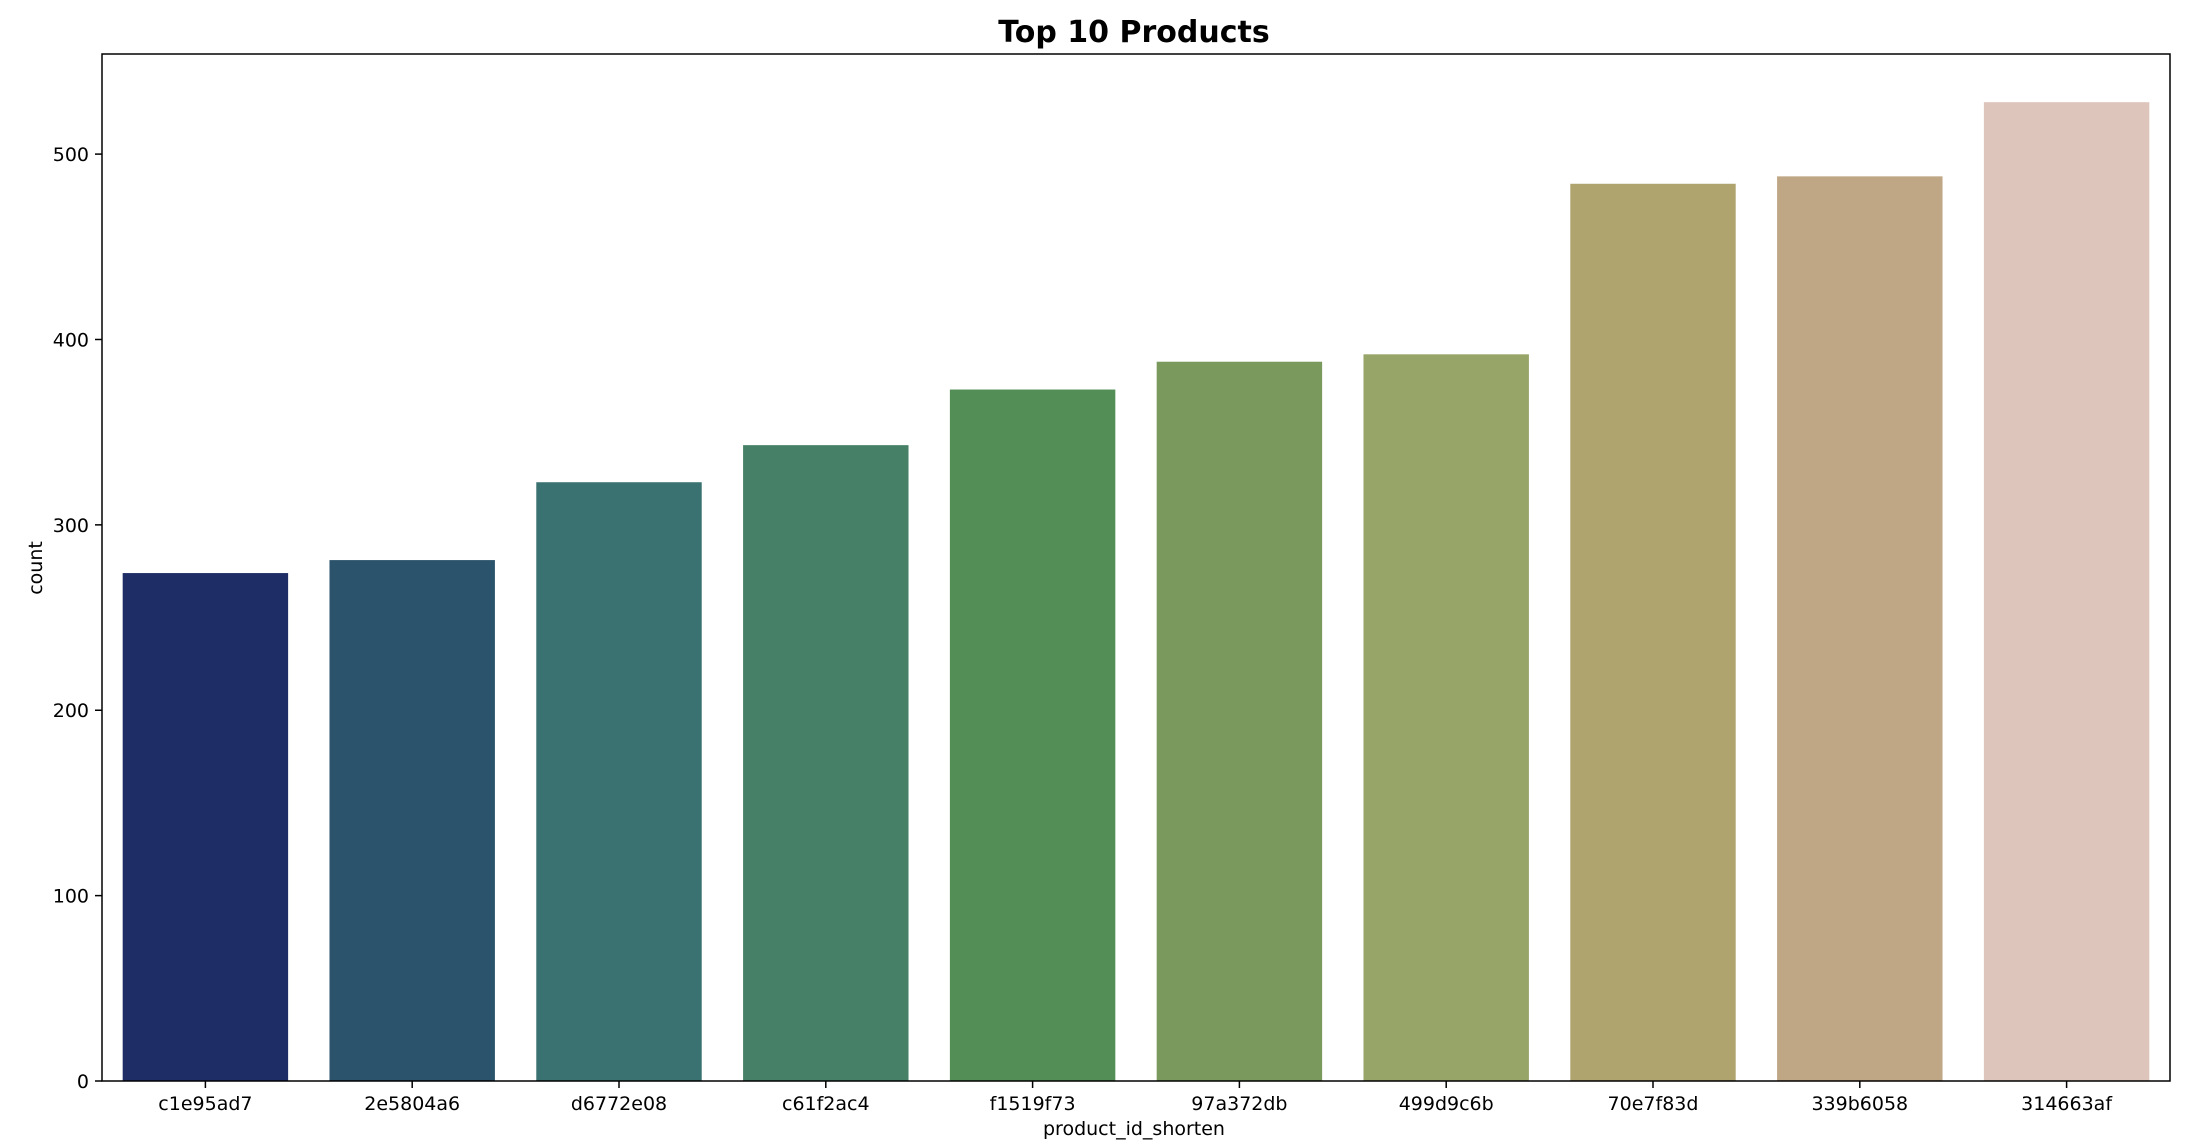 The width and height of the screenshot is (2196, 1146). What do you see at coordinates (2067, 1104) in the screenshot?
I see `x-tick-label: 314663af` at bounding box center [2067, 1104].